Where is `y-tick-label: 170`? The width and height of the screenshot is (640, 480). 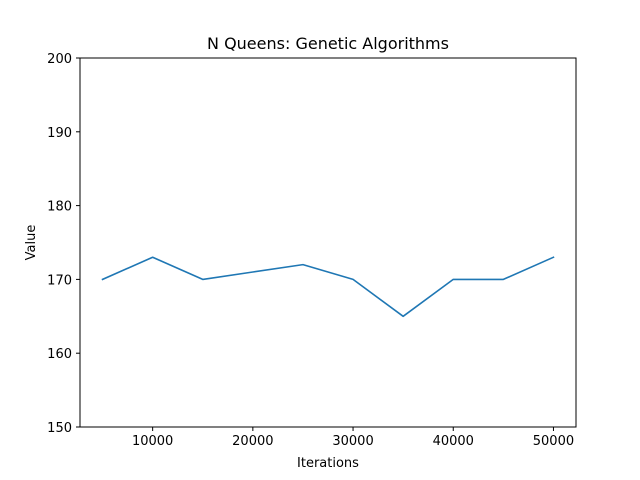 y-tick-label: 170 is located at coordinates (59, 280).